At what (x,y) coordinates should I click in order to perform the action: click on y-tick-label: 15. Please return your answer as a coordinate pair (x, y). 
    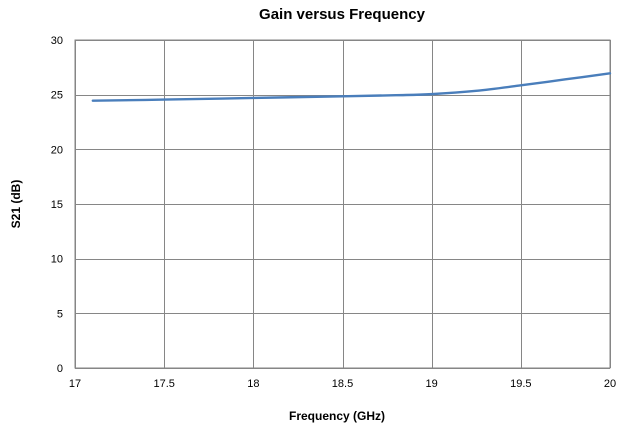
    Looking at the image, I should click on (57, 205).